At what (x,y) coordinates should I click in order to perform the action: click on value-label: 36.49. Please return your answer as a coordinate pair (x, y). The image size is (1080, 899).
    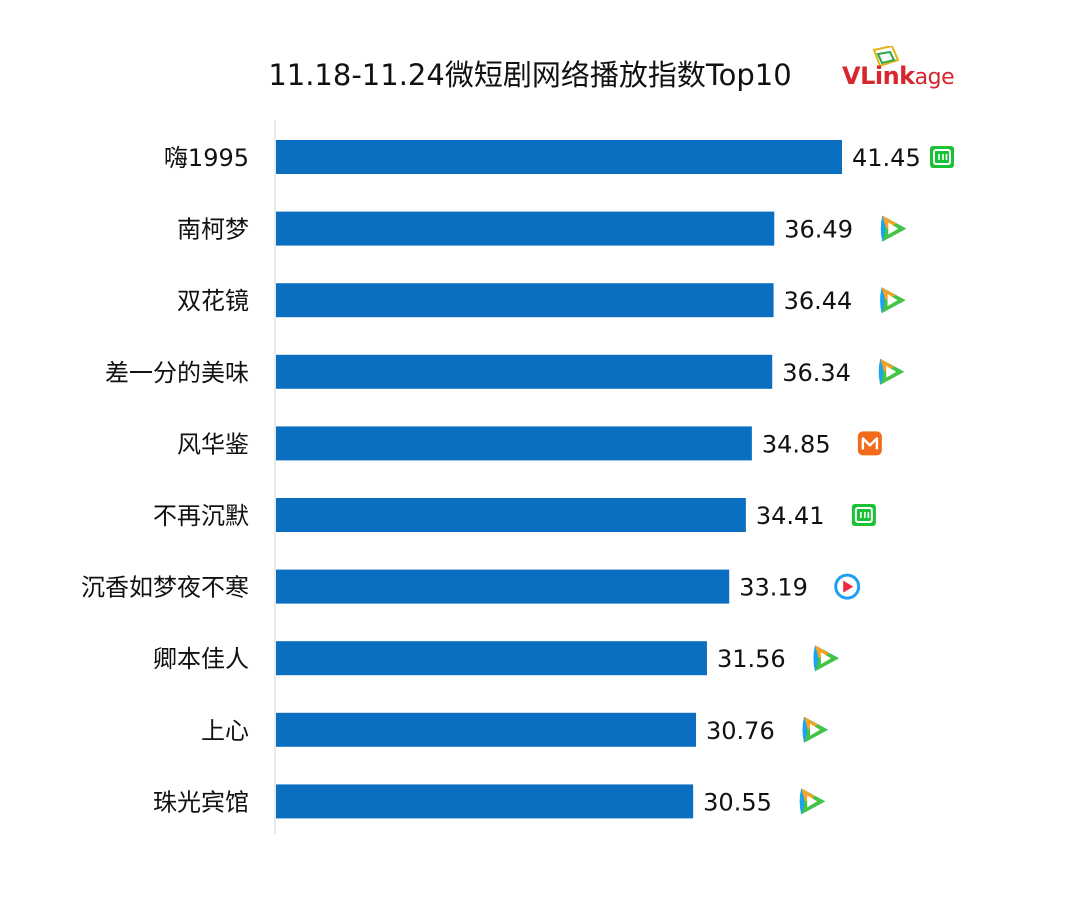
    Looking at the image, I should click on (818, 230).